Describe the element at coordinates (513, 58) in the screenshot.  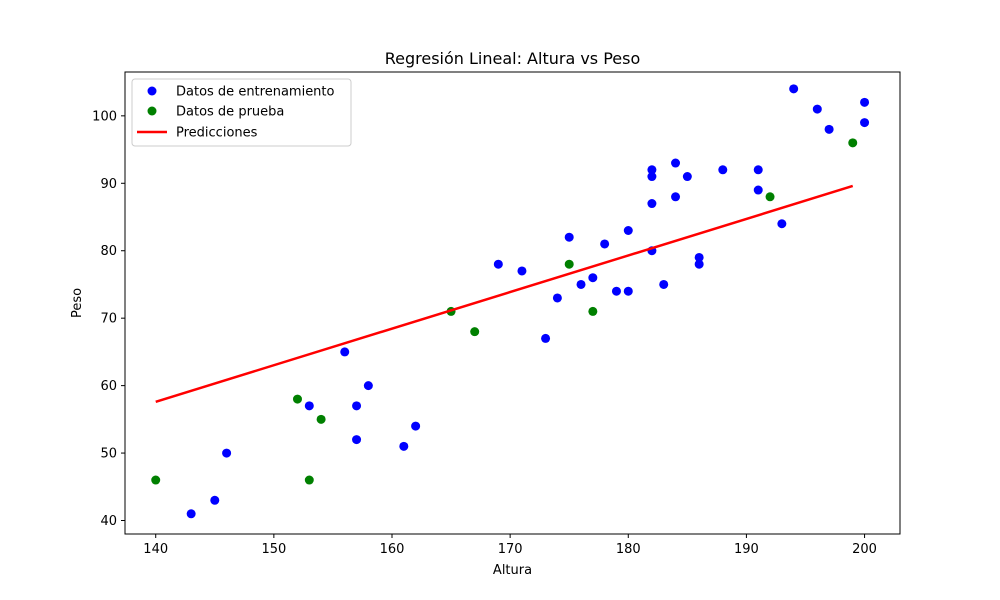
I see `chart-title: Regresión Lineal: Altura vs Peso` at that location.